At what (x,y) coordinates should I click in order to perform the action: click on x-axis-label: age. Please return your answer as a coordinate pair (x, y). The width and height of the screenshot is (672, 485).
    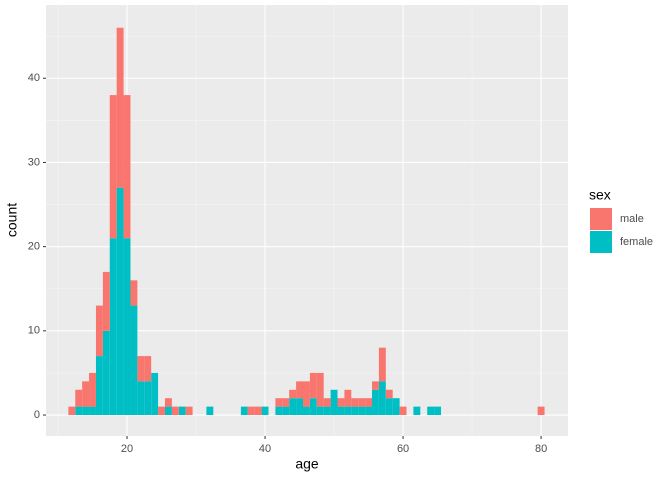
    Looking at the image, I should click on (307, 464).